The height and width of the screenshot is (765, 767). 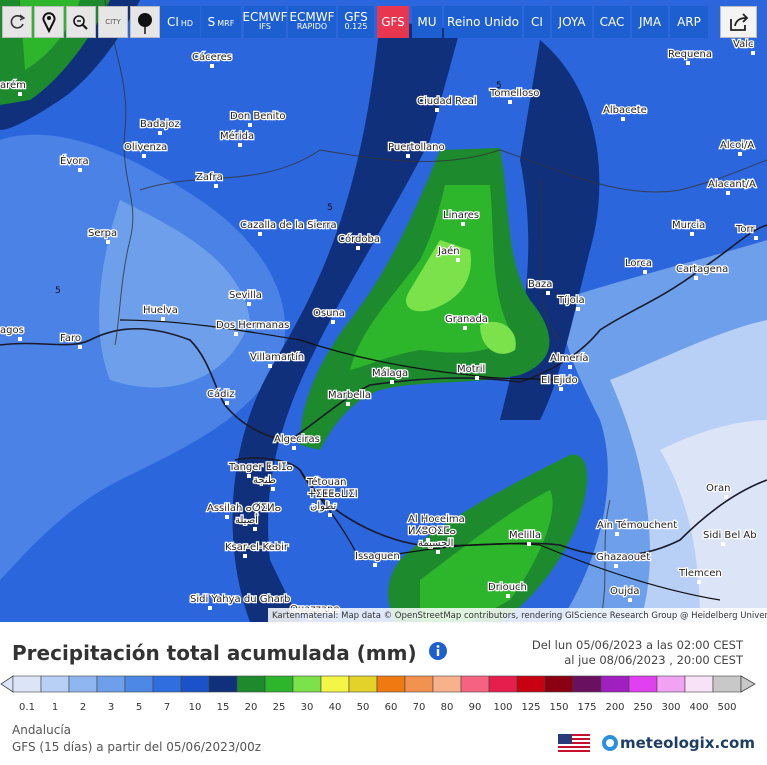 What do you see at coordinates (214, 653) in the screenshot?
I see `title: Precipitación total acumulada (mm)` at bounding box center [214, 653].